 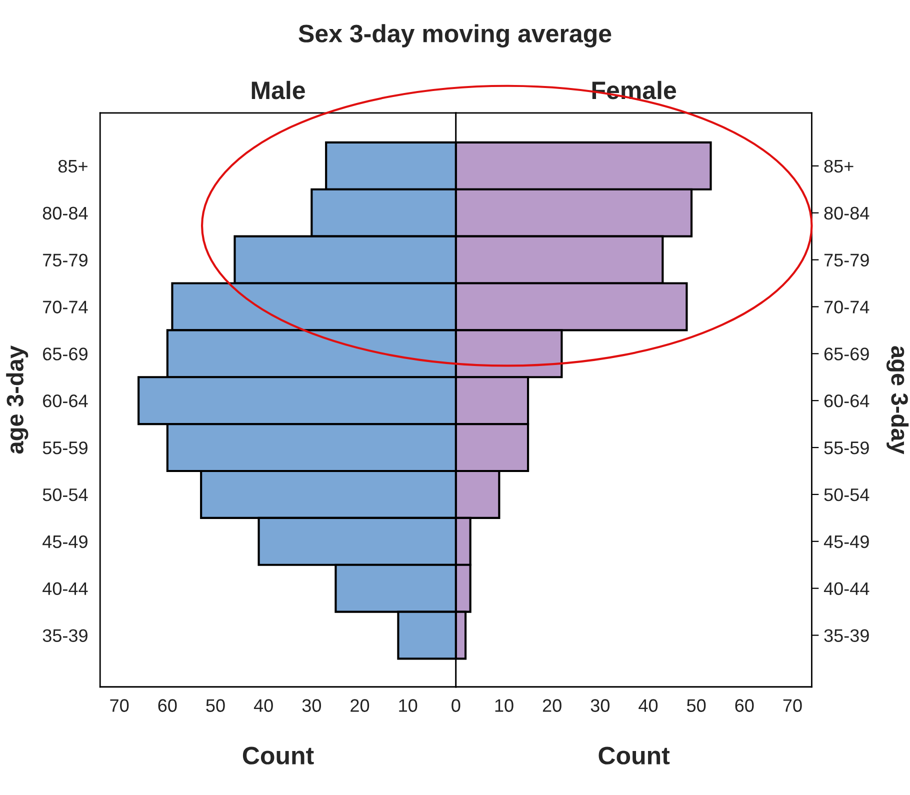 What do you see at coordinates (455, 36) in the screenshot?
I see `chart-title: Sex 3-day moving average` at bounding box center [455, 36].